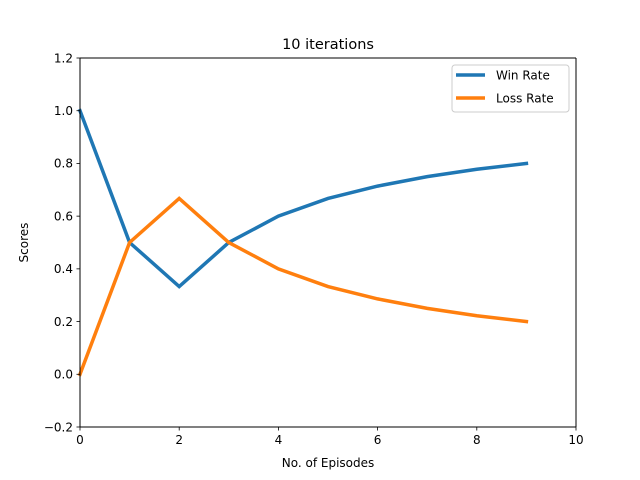  I want to click on x-tick-label: 6, so click(378, 440).